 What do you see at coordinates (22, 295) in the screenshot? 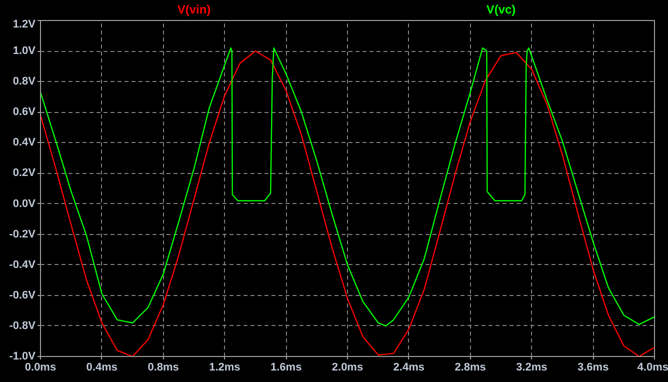
I see `y-tick-label: -0.6V` at bounding box center [22, 295].